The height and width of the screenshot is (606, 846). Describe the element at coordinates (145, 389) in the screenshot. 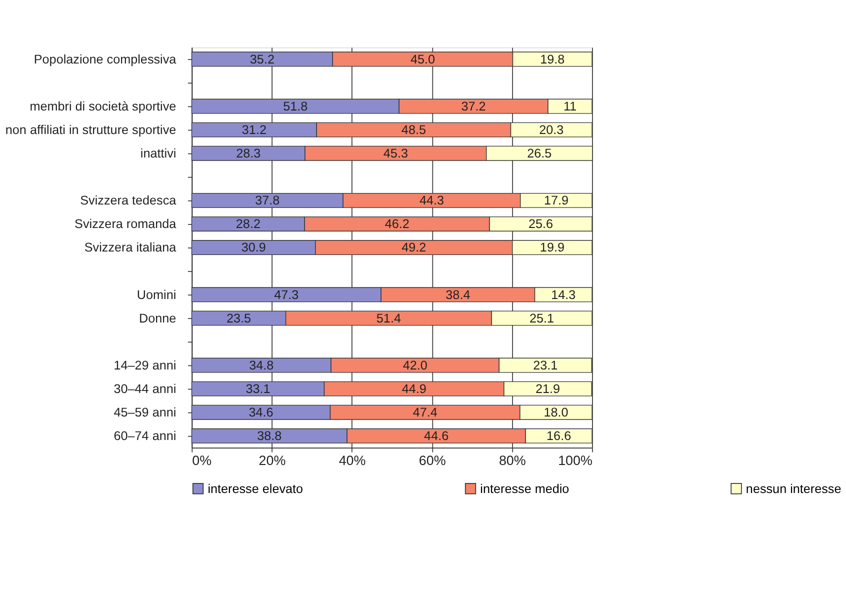

I see `y-tick-label: 30–44 anni` at that location.